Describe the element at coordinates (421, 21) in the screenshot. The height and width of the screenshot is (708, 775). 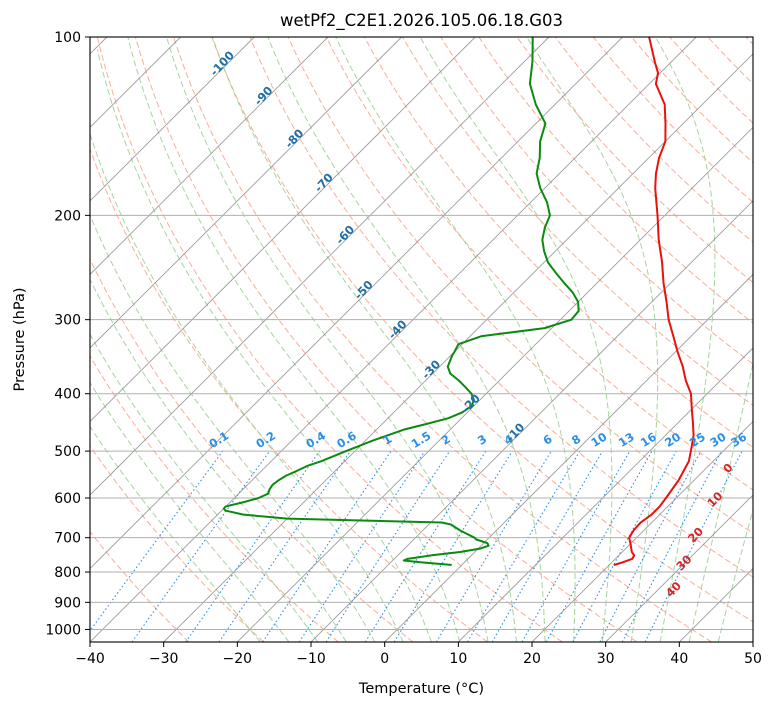
I see `chart-title: wetPf2_C2E1.2026.105.06.18.G03` at that location.